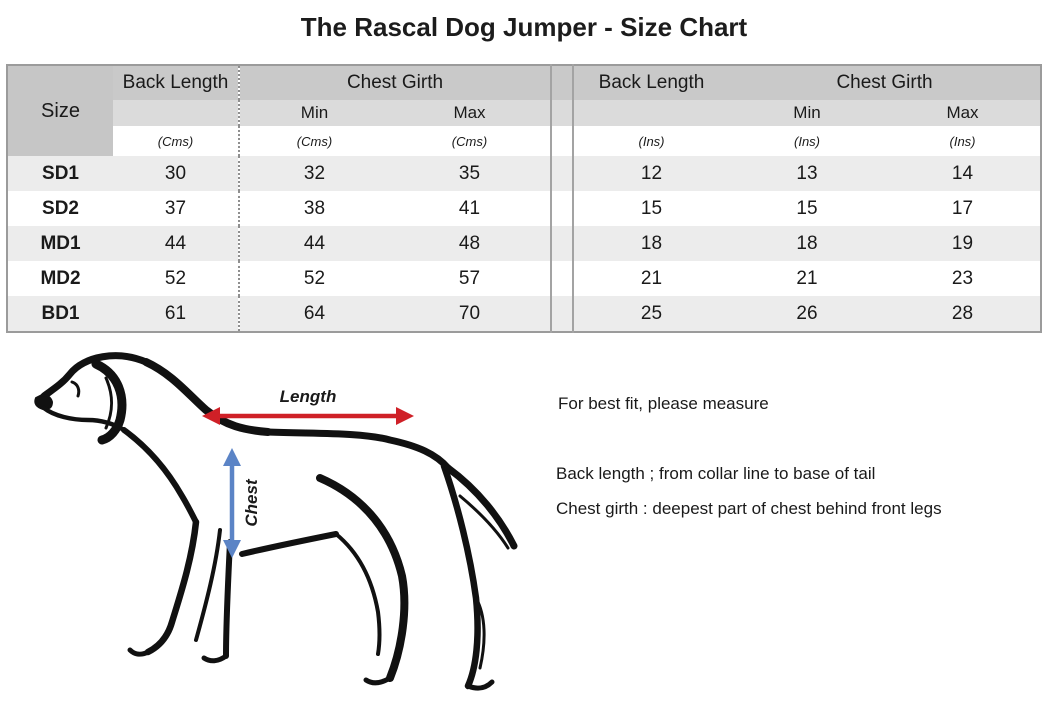 This screenshot has width=1048, height=712. I want to click on table-cell: 25, so click(651, 314).